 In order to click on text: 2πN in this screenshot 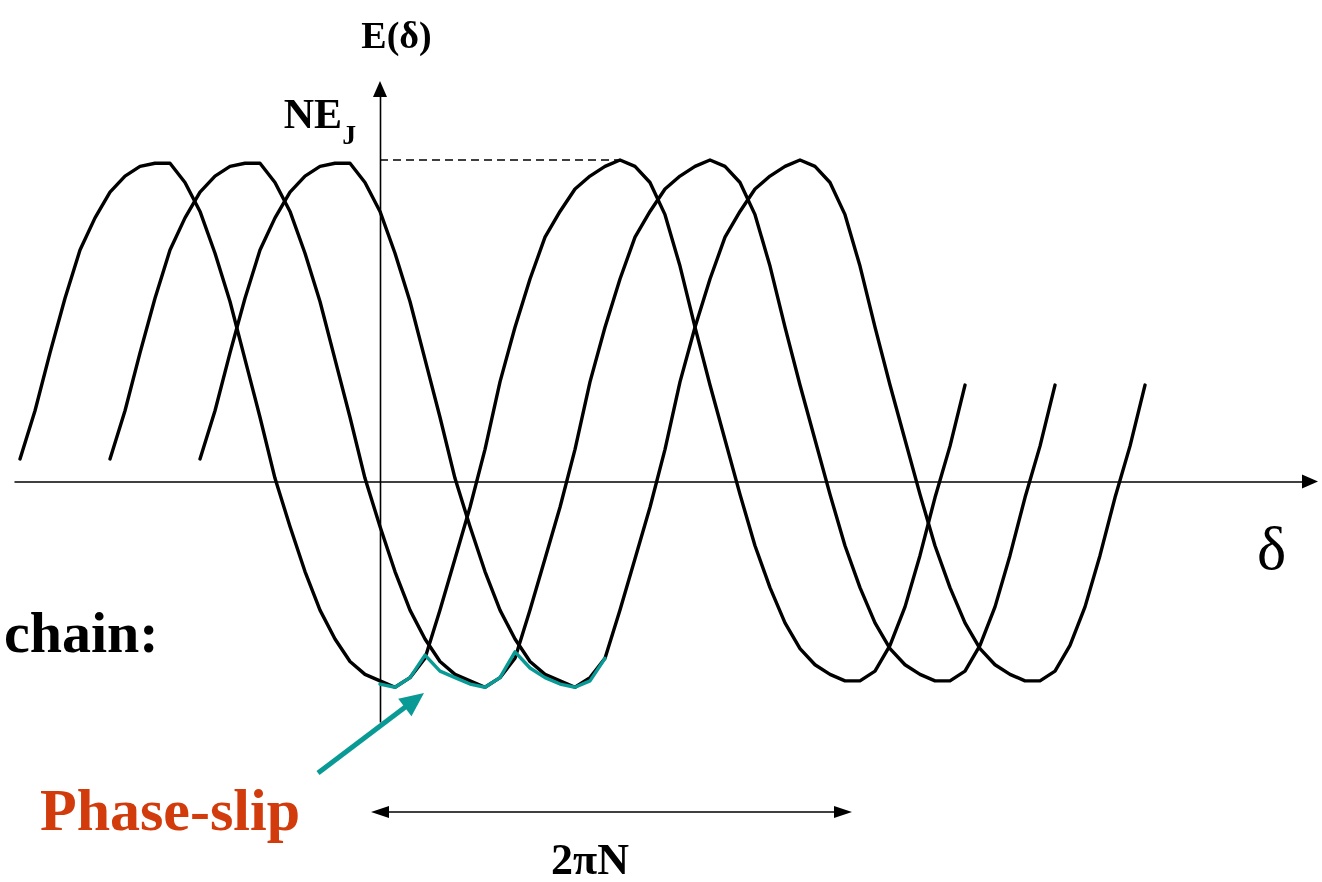, I will do `click(590, 858)`.